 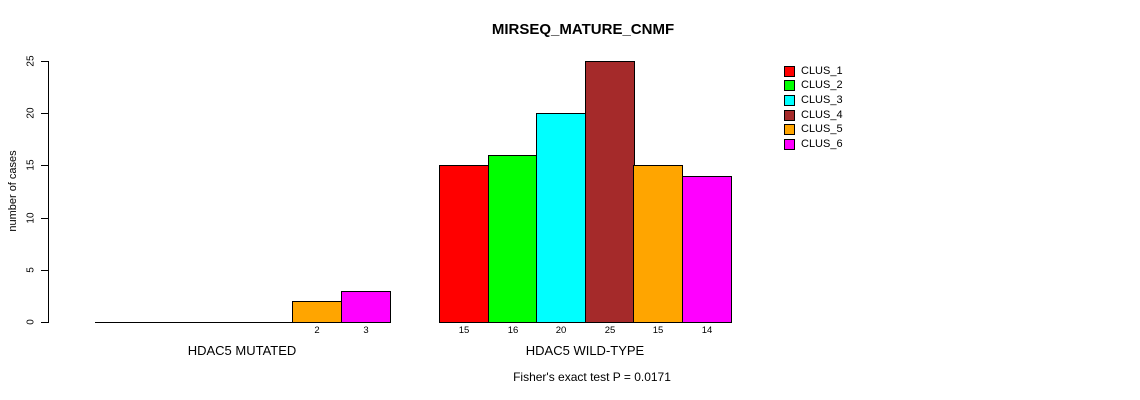 What do you see at coordinates (169, 322) in the screenshot?
I see `bar-clus_2-zero` at bounding box center [169, 322].